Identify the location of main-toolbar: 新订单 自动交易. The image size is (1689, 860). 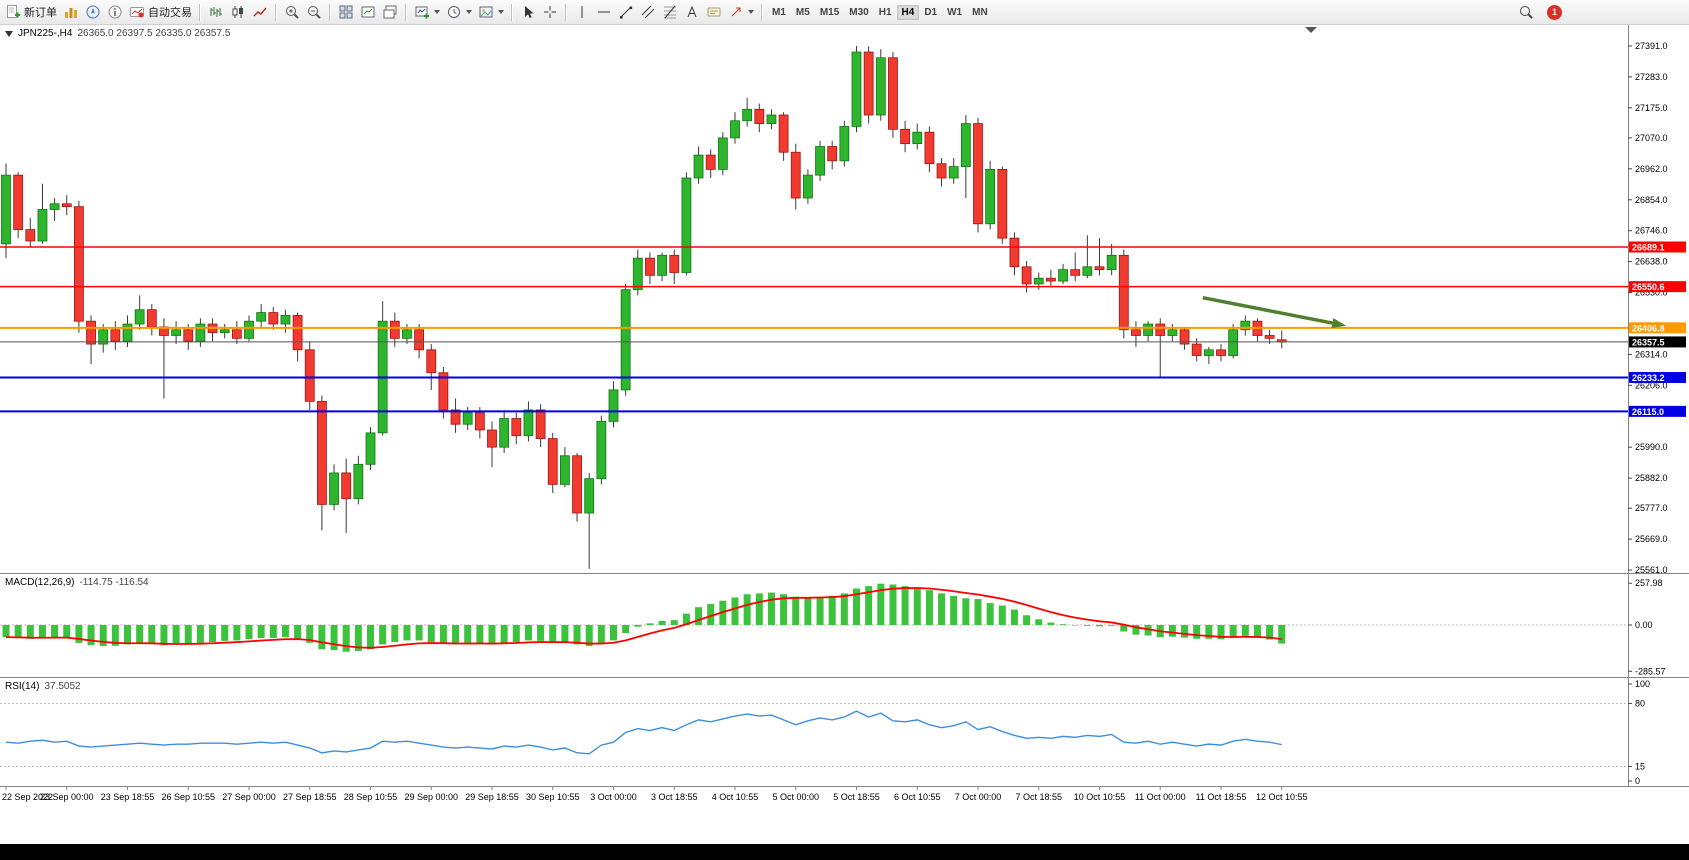
(844, 12).